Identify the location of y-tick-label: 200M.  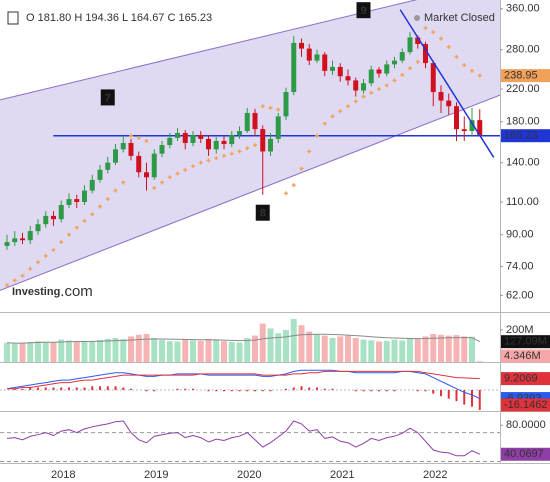
(520, 330).